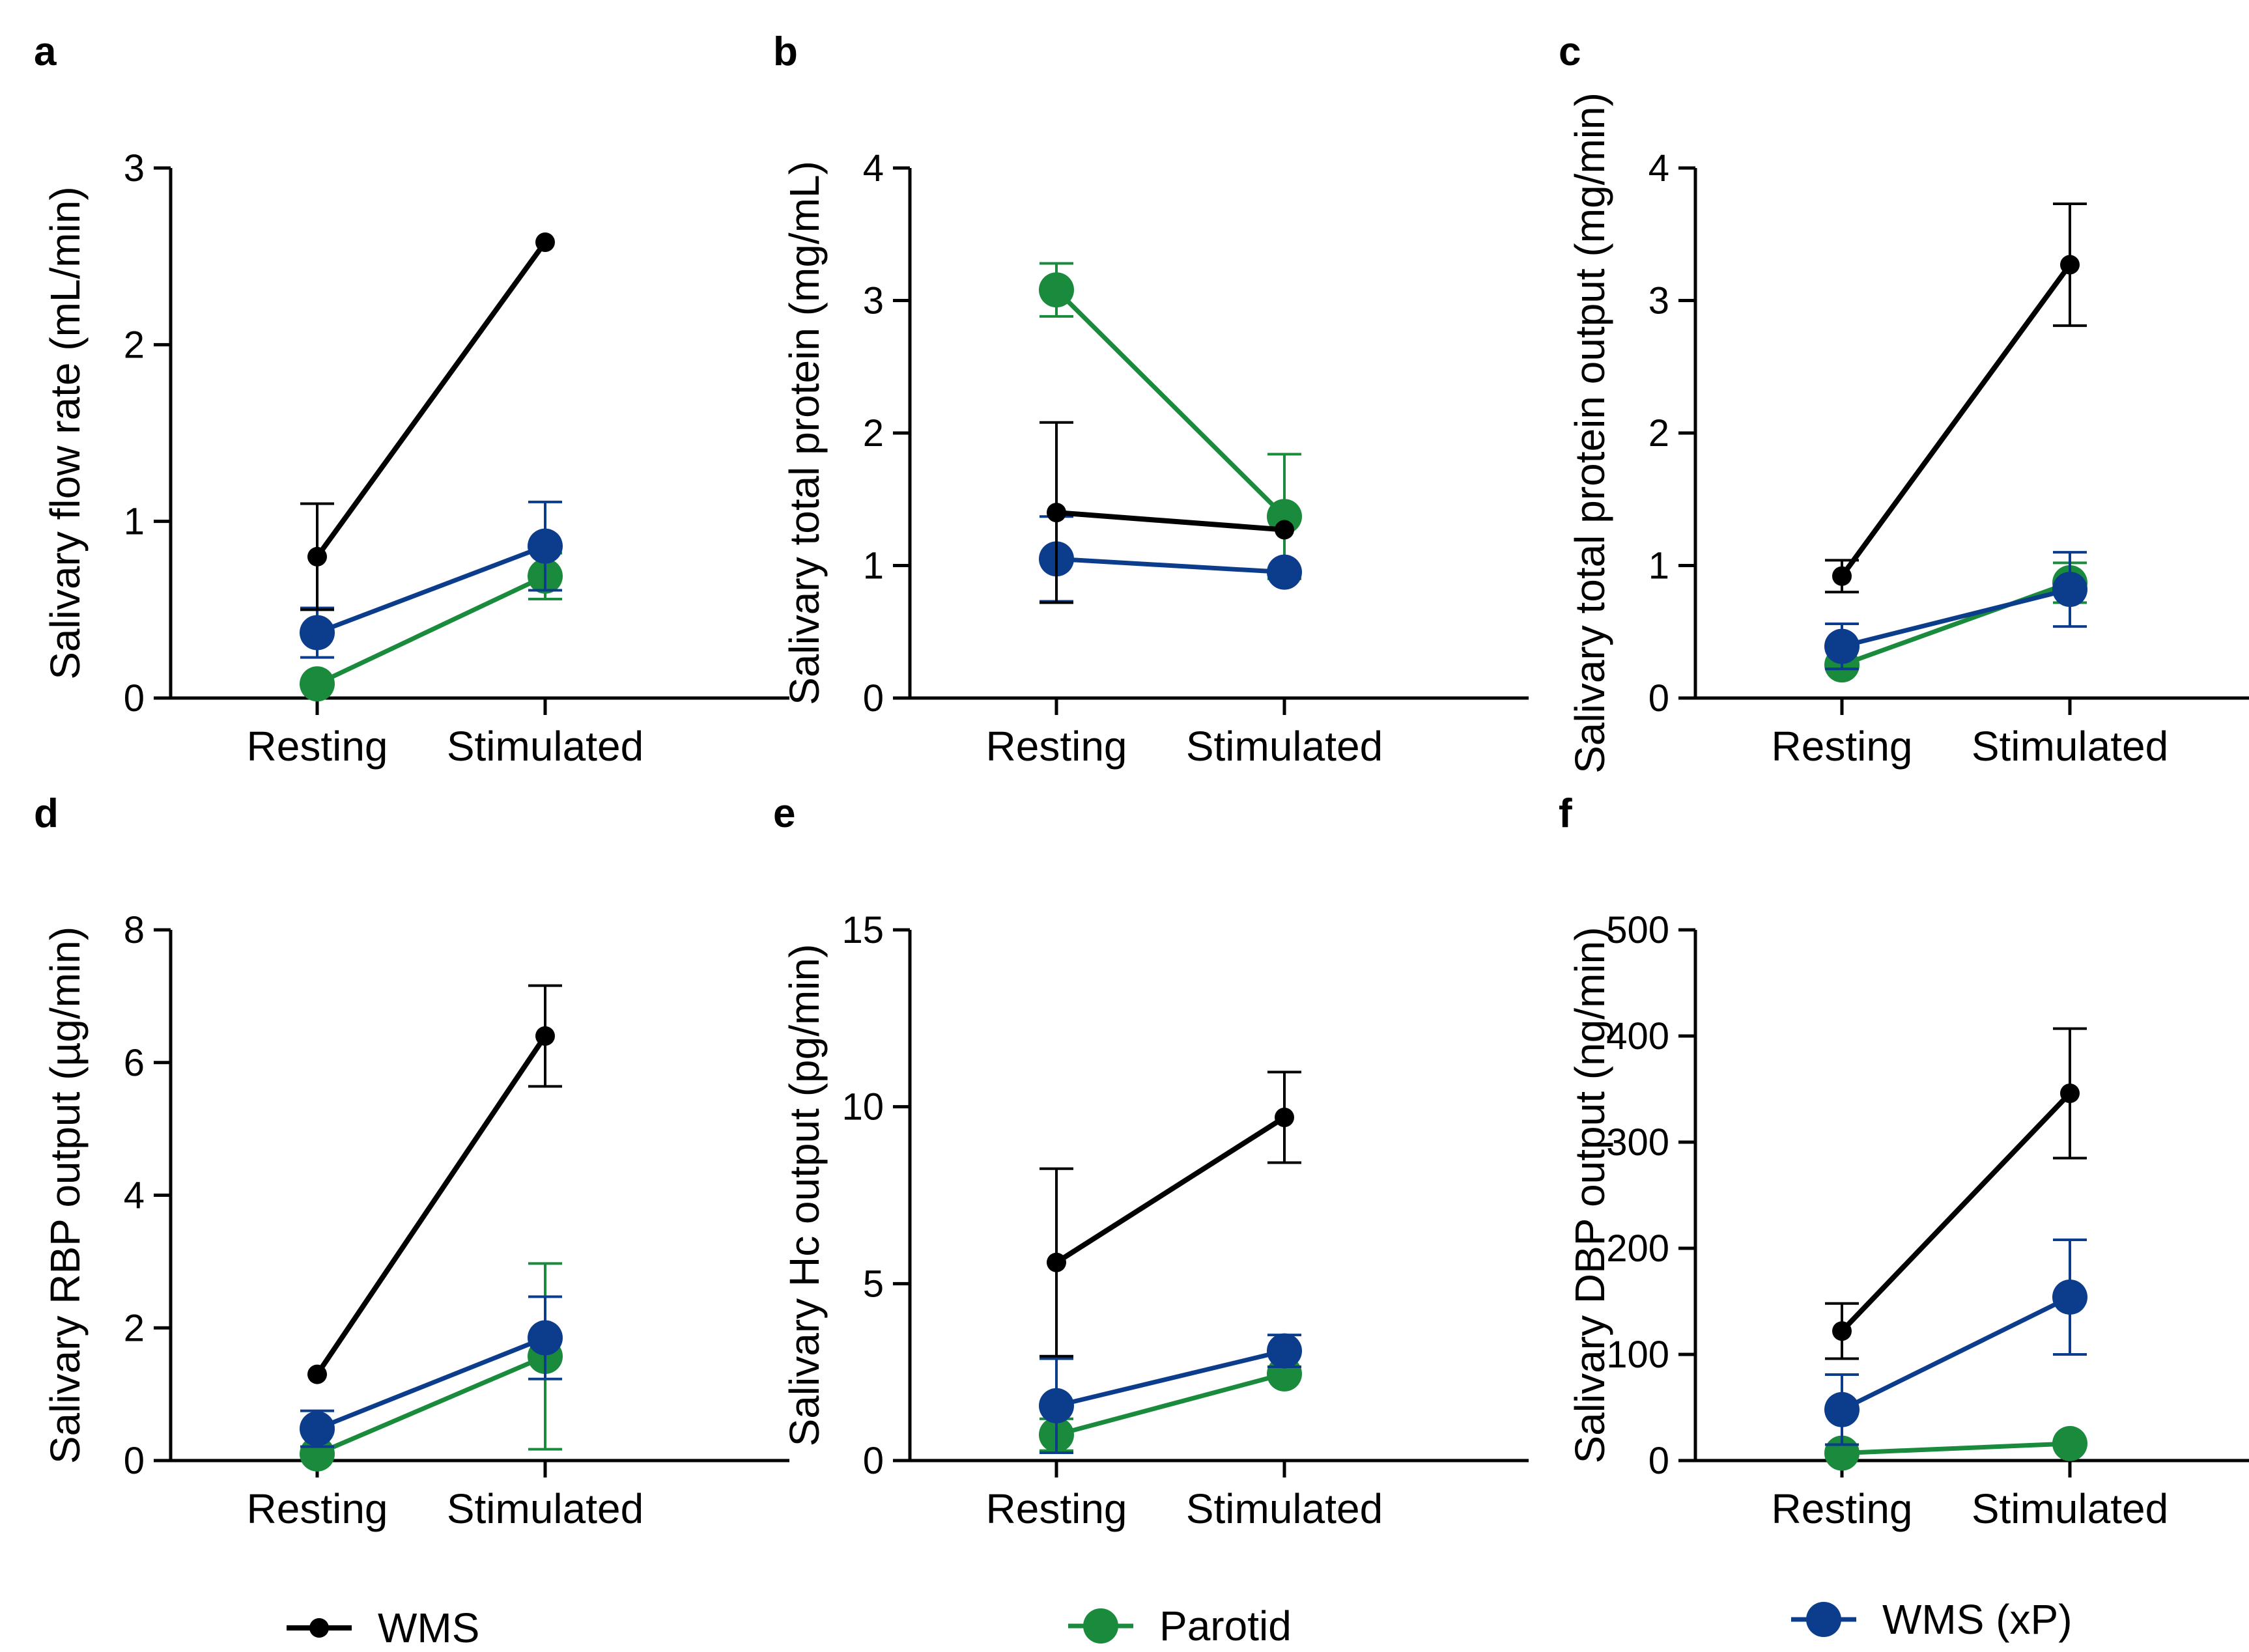 The image size is (2249, 1652). I want to click on y-tick-label: 5, so click(873, 1284).